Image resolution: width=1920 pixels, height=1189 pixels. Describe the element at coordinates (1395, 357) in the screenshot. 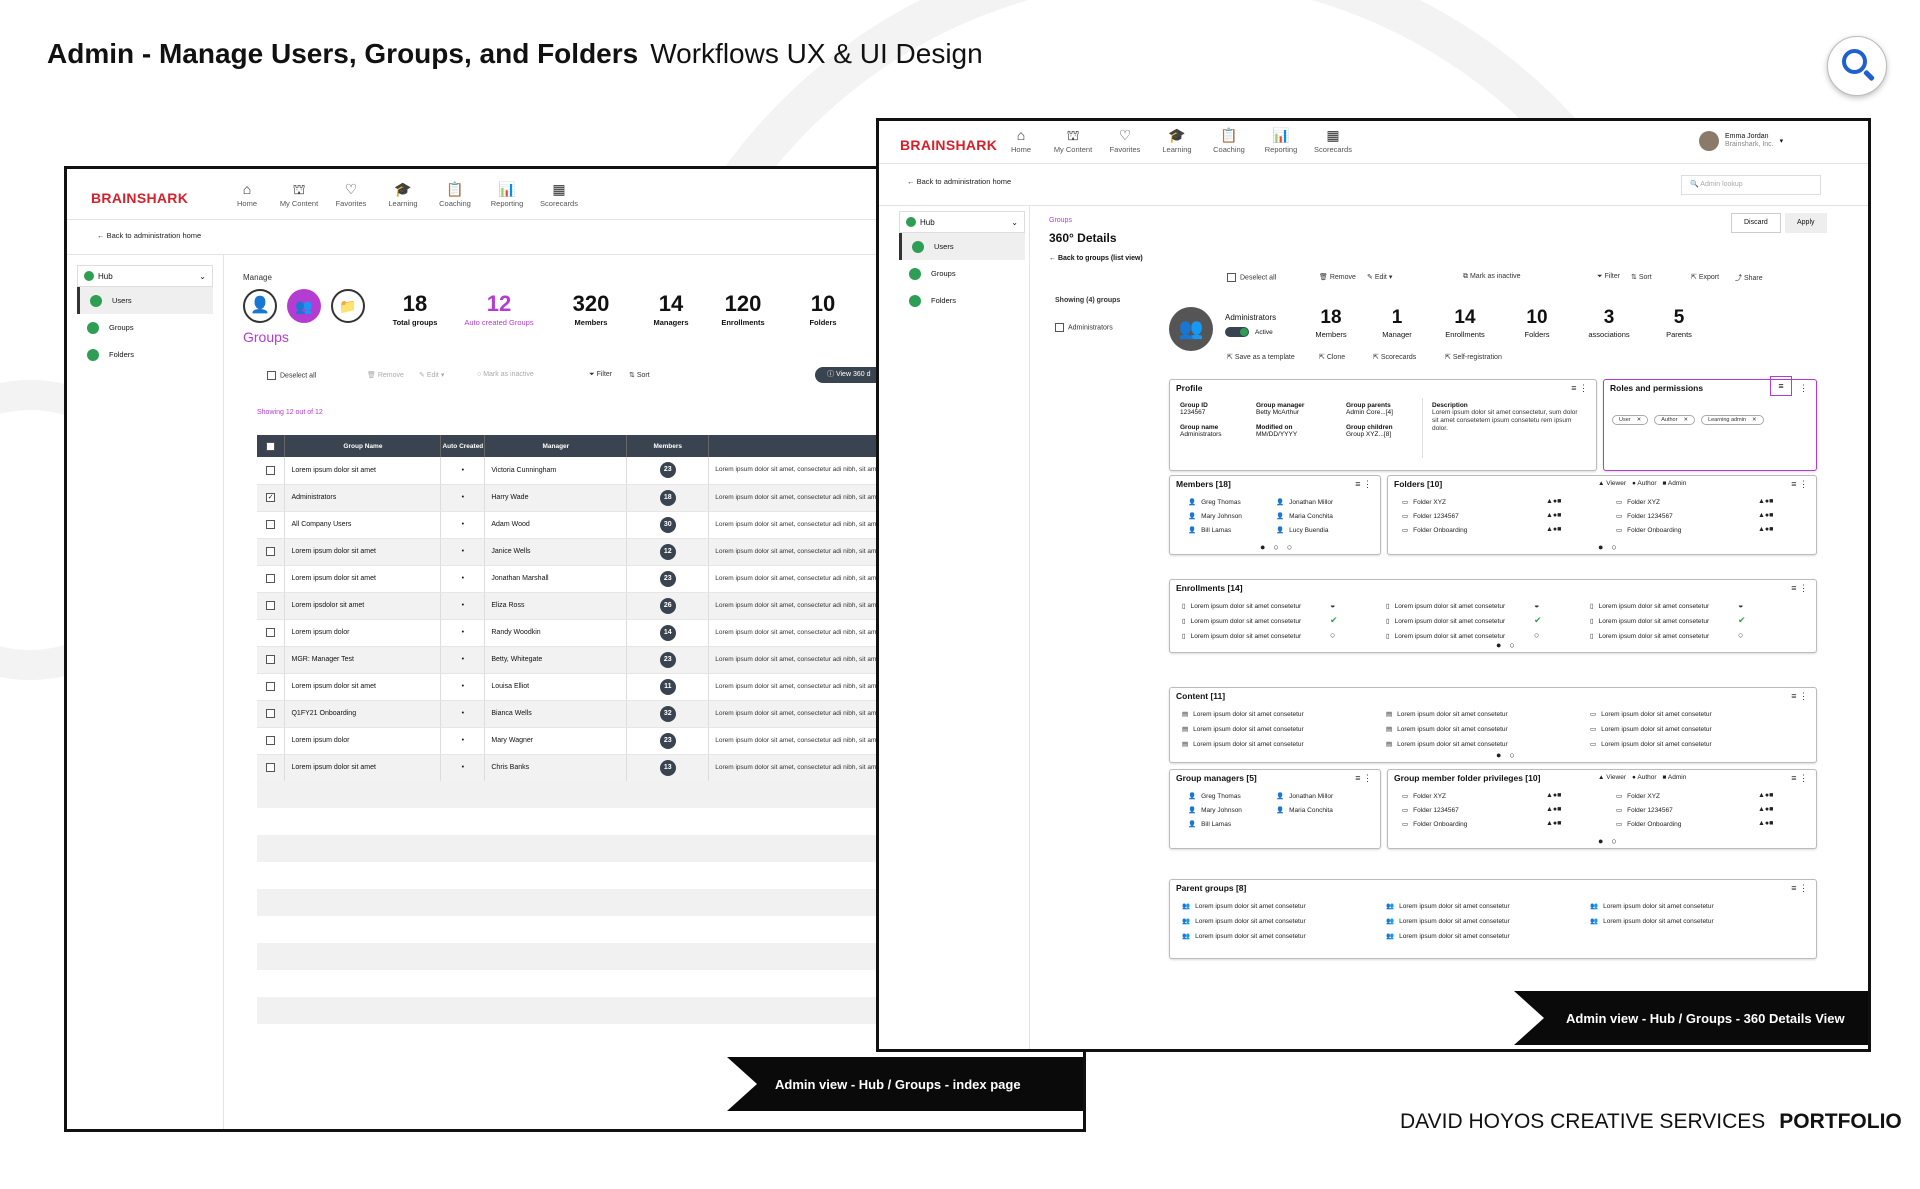

I see `scorecards-button: ⇱ Scorecards` at that location.